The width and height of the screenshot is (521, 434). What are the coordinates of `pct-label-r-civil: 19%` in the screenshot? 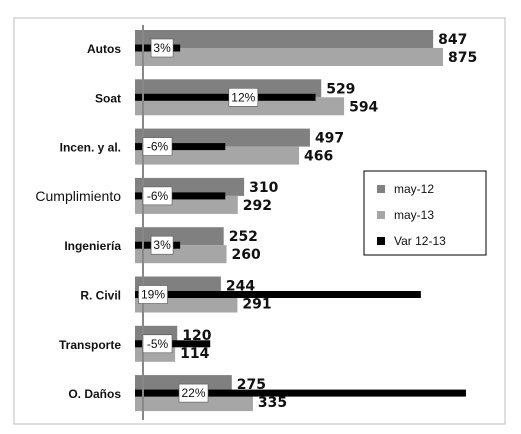 It's located at (153, 295).